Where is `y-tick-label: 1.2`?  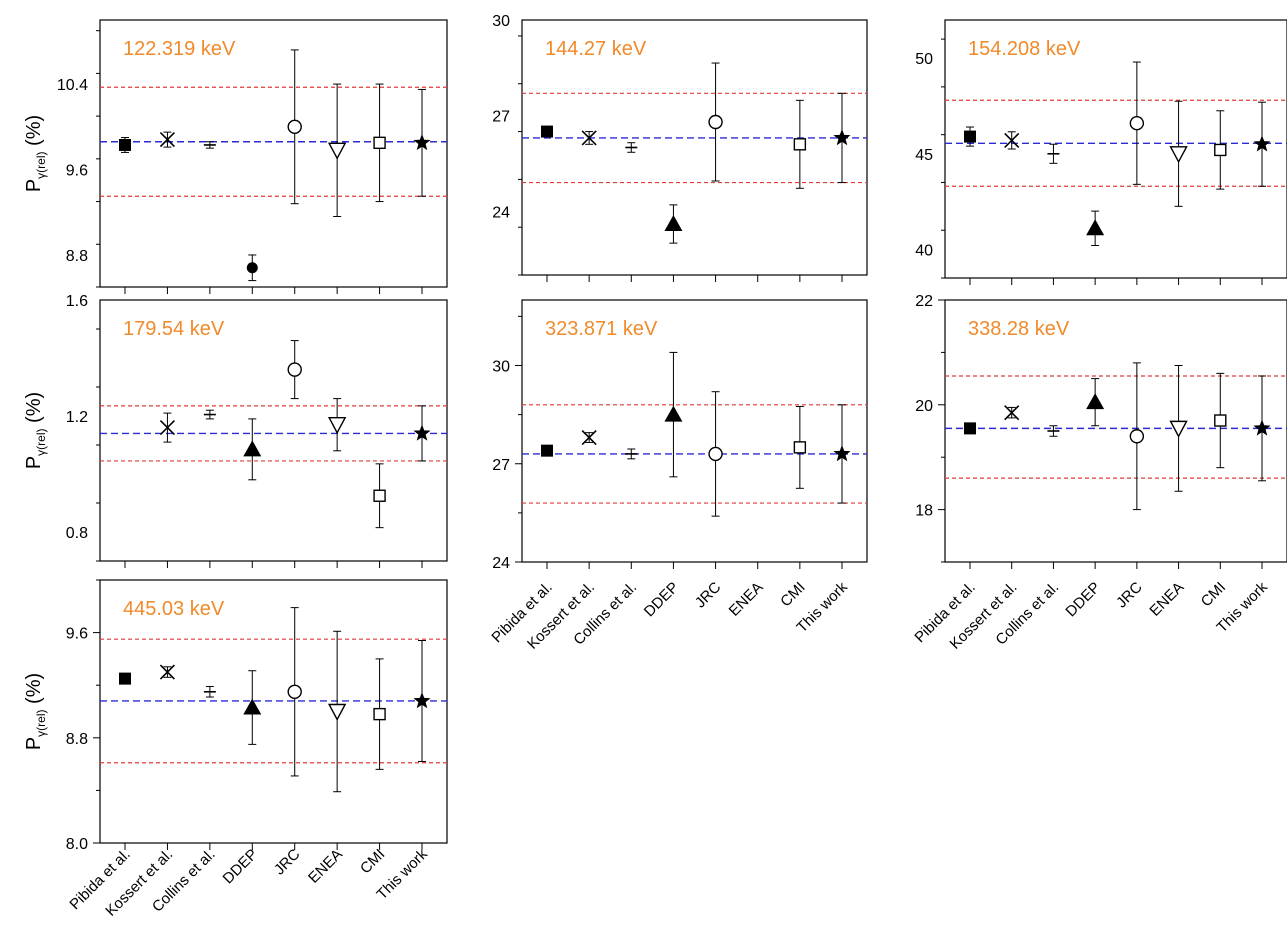
y-tick-label: 1.2 is located at coordinates (77, 417).